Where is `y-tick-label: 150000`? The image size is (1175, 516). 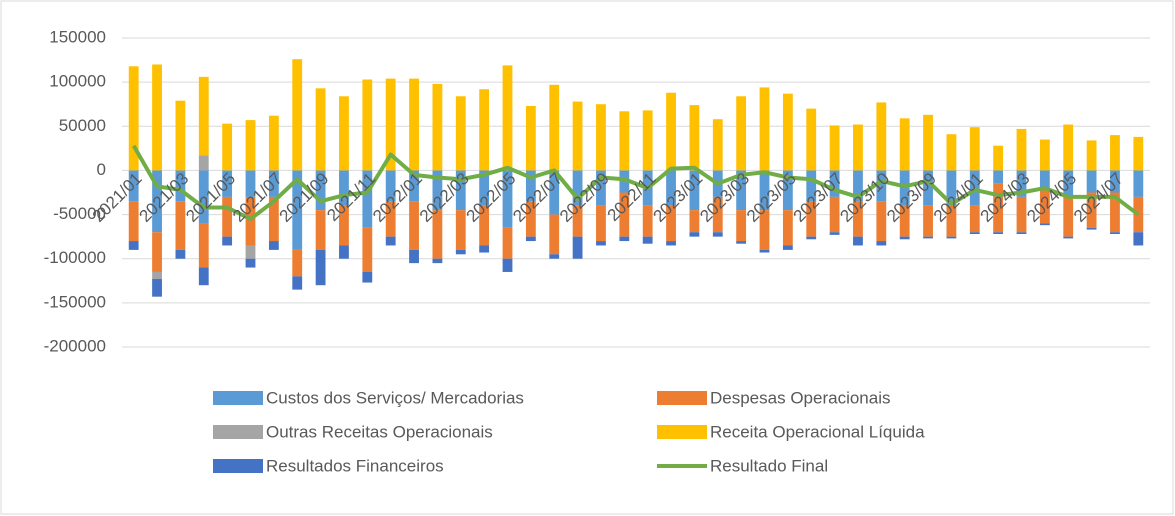
y-tick-label: 150000 is located at coordinates (77, 36).